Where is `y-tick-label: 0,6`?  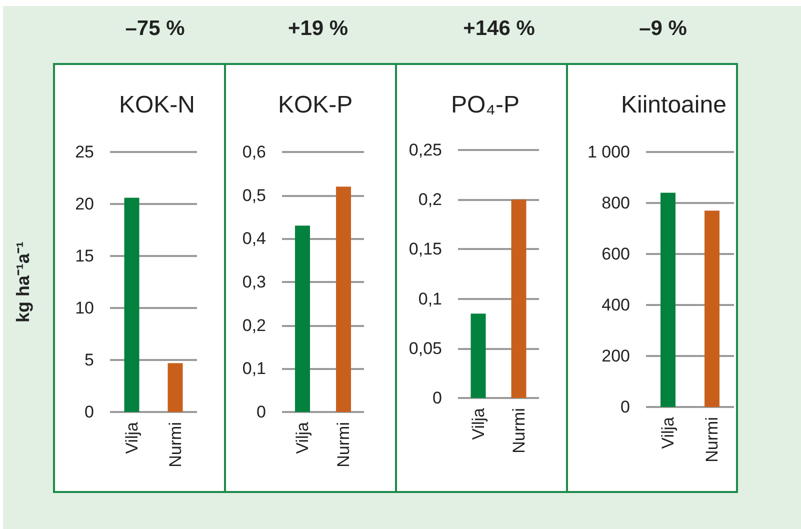 y-tick-label: 0,6 is located at coordinates (254, 152).